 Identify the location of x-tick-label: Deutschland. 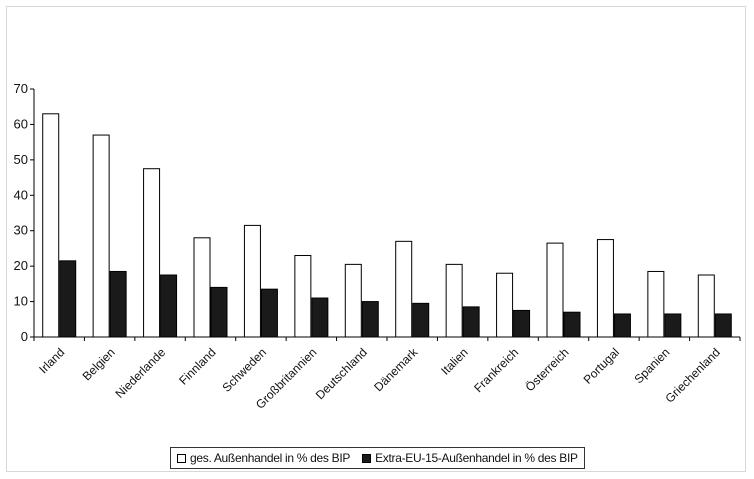
(341, 373).